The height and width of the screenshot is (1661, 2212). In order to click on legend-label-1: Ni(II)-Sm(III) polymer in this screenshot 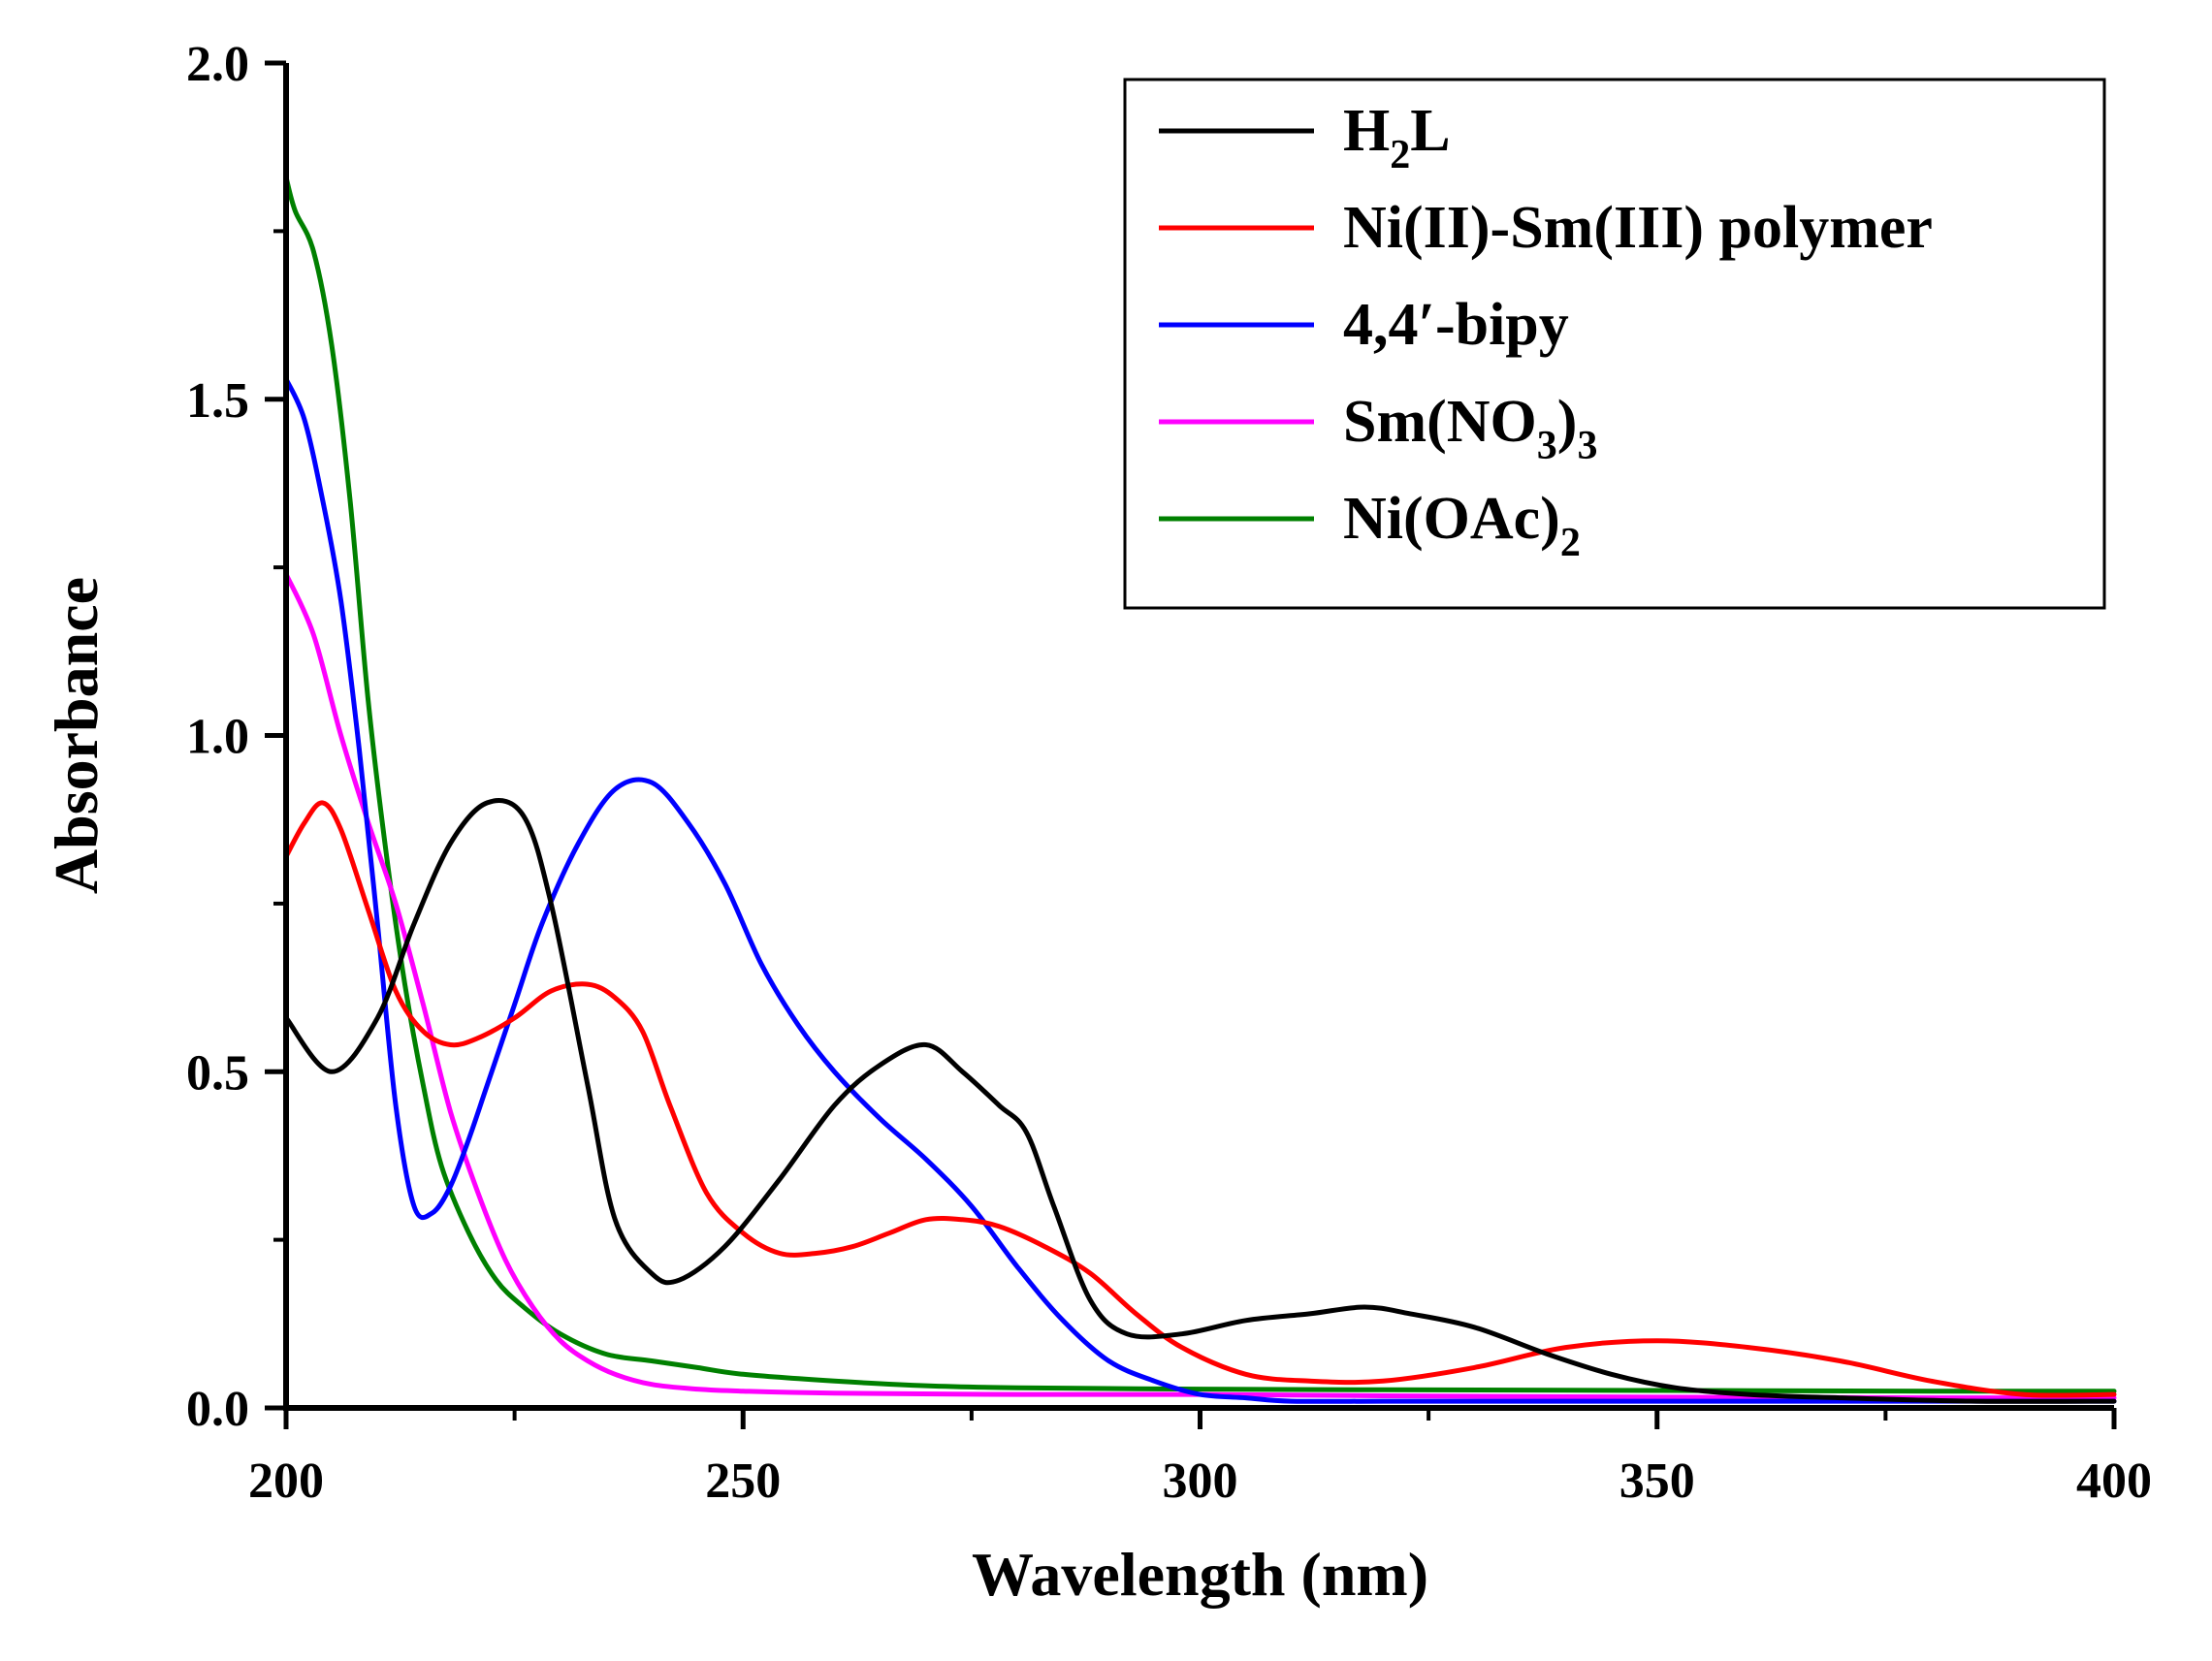, I will do `click(1638, 228)`.